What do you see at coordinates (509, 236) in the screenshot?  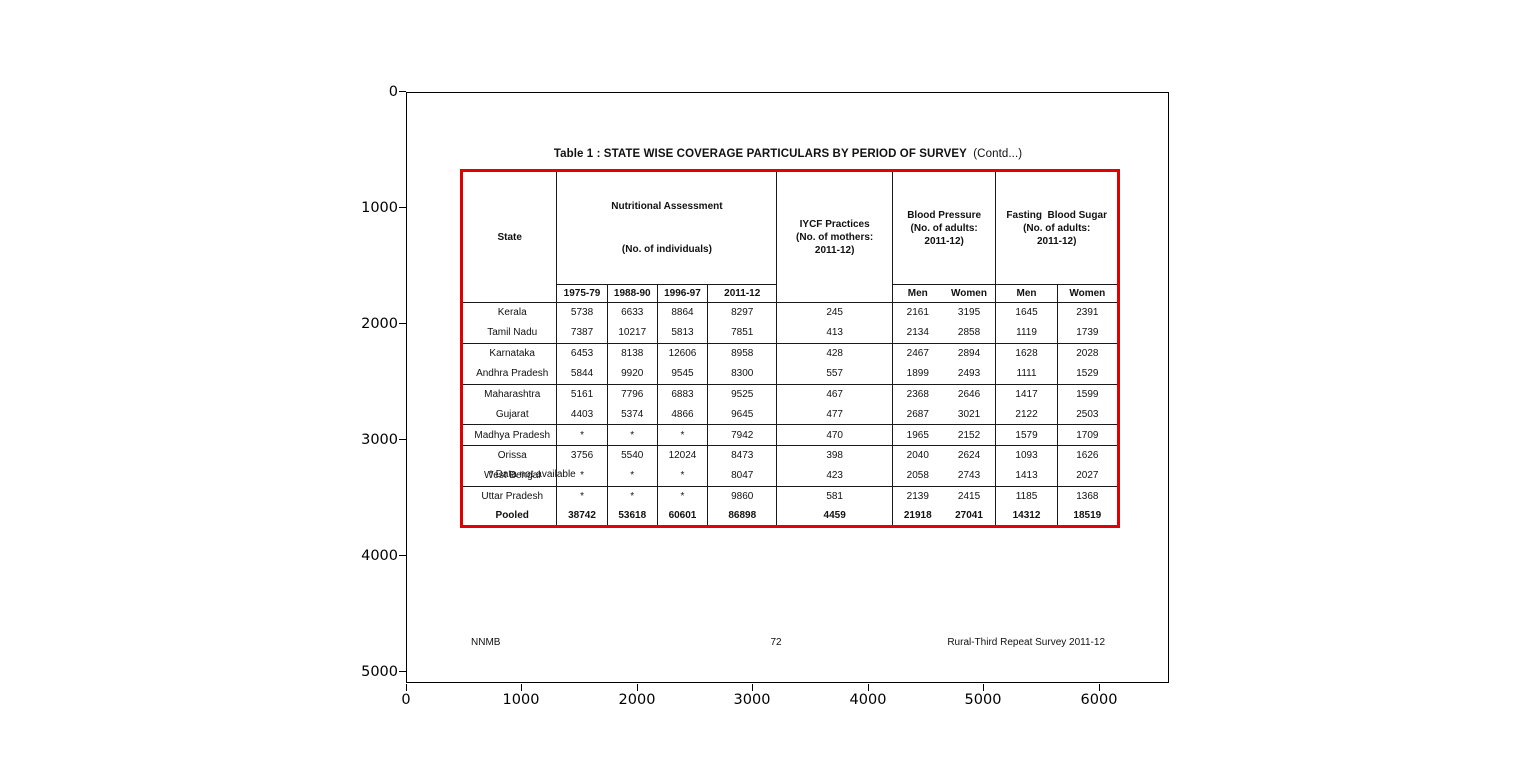 I see `header-state: State` at bounding box center [509, 236].